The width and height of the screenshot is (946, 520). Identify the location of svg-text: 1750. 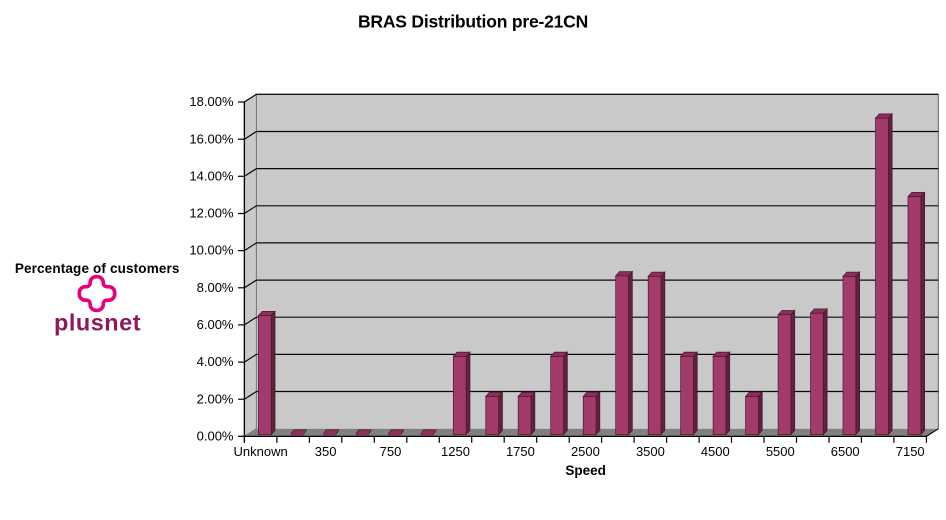
(520, 451).